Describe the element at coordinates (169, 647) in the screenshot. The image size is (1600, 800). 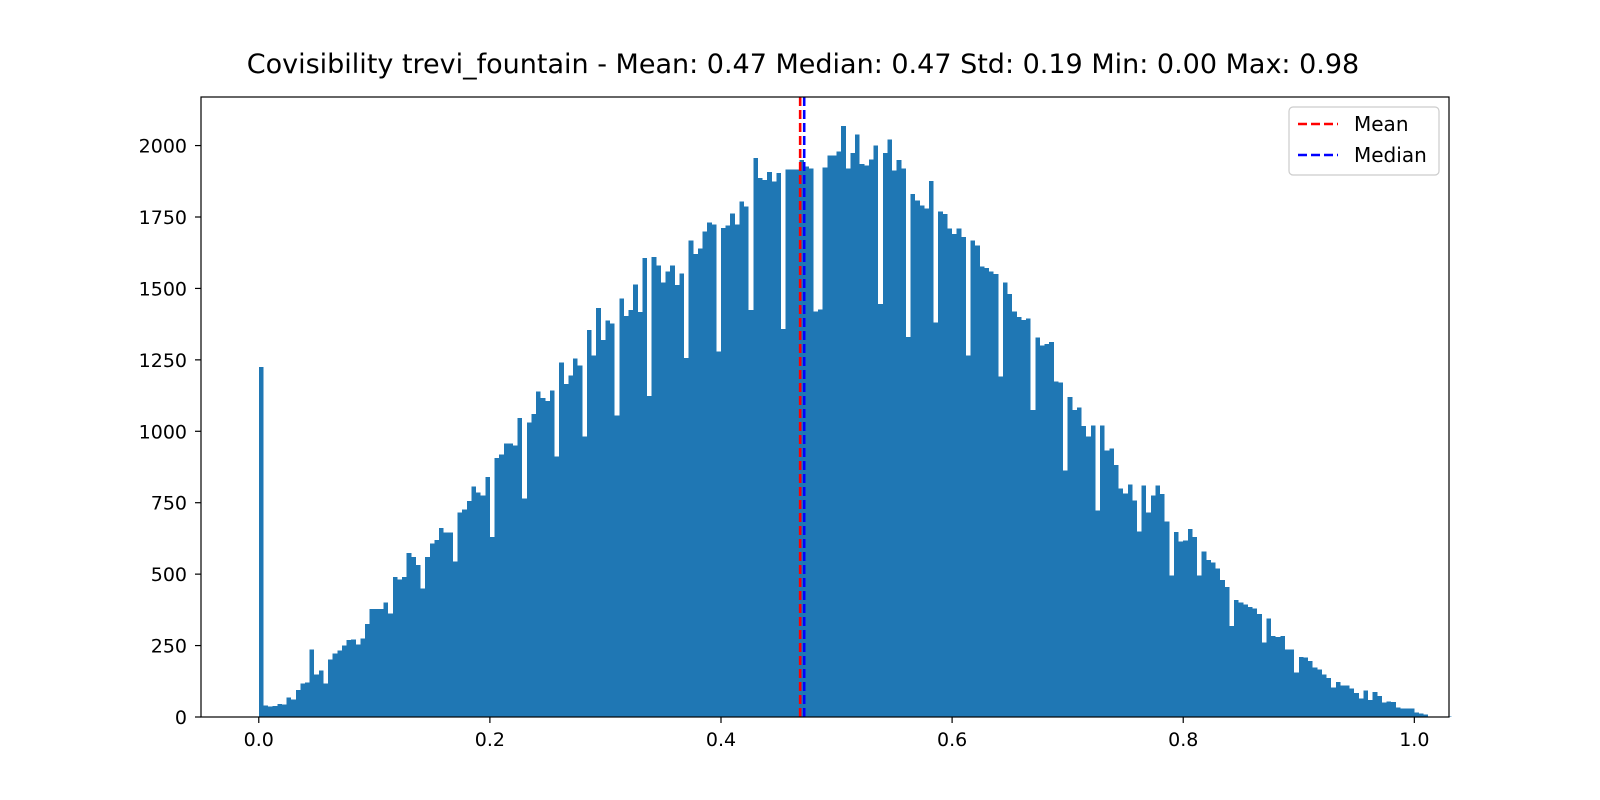
I see `y-tick-label: 250` at that location.